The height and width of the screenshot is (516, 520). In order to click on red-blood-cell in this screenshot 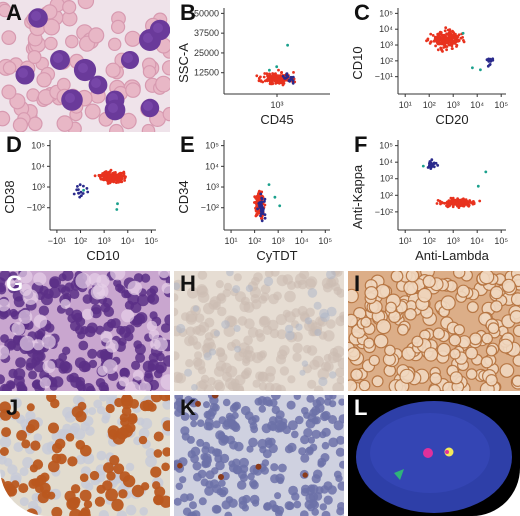, I will do `click(44, 80)`.